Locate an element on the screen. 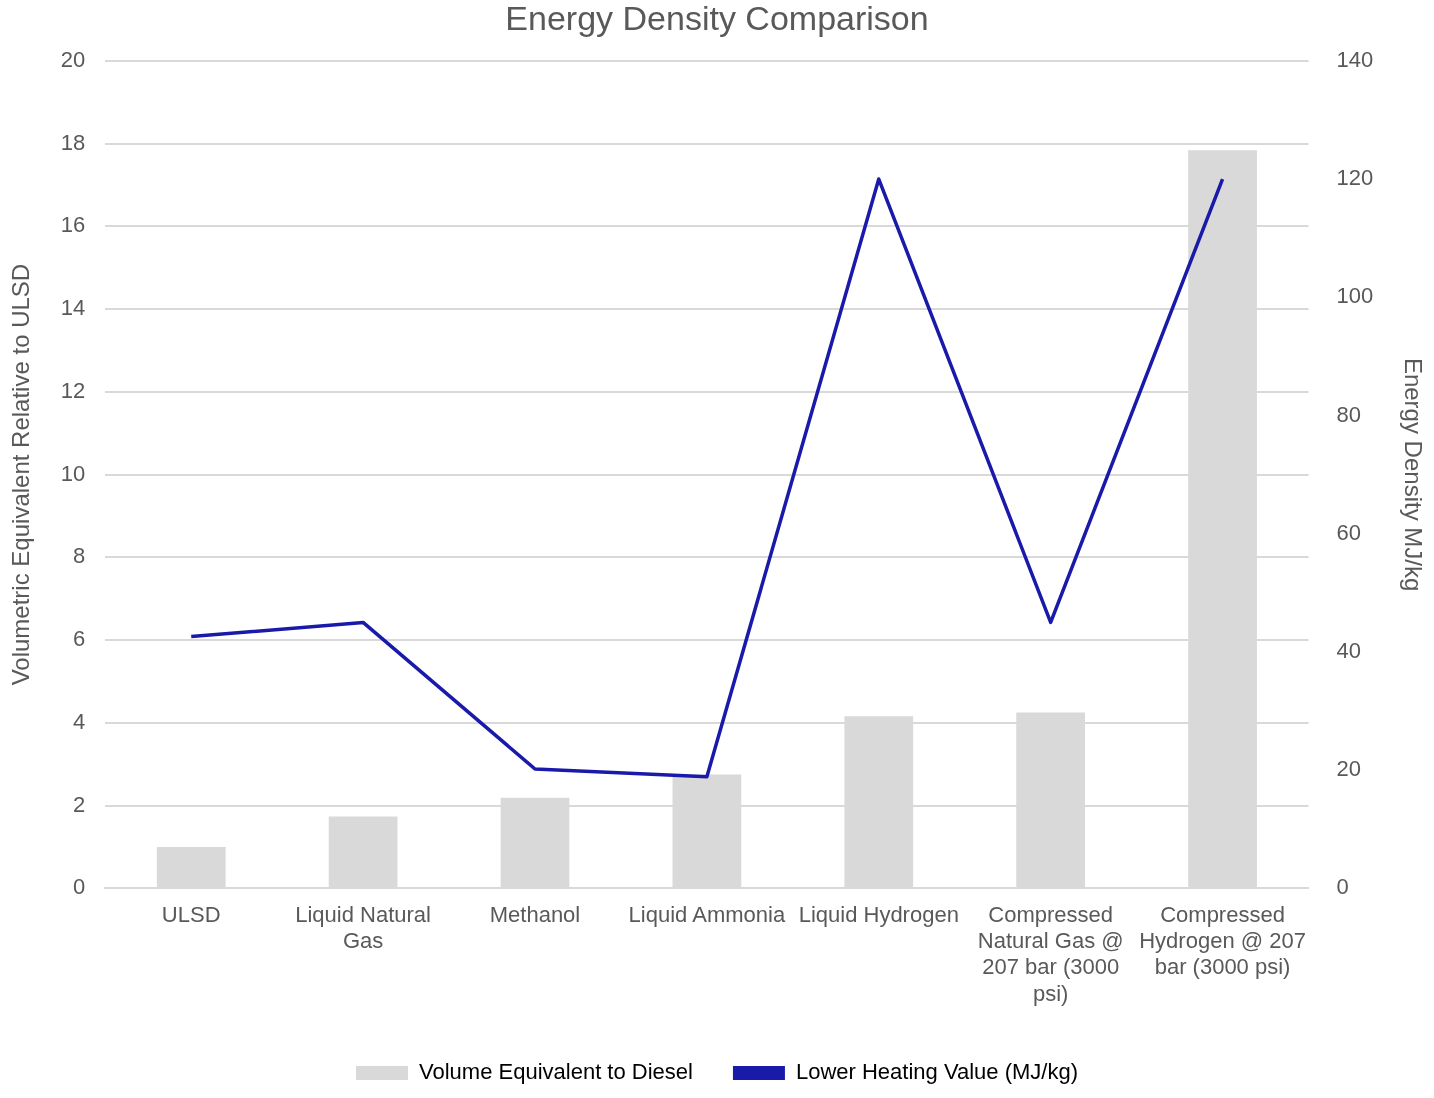  y2-tick-label: 60 is located at coordinates (1348, 532).